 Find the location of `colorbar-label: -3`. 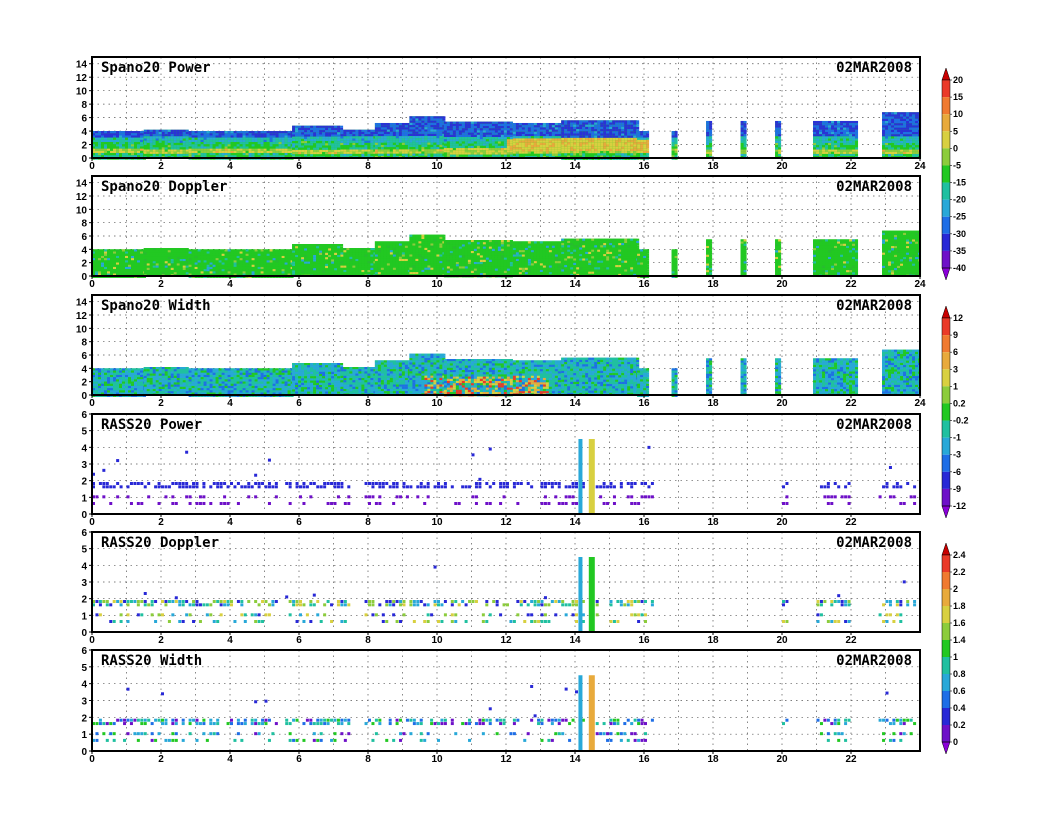

colorbar-label: -3 is located at coordinates (957, 455).